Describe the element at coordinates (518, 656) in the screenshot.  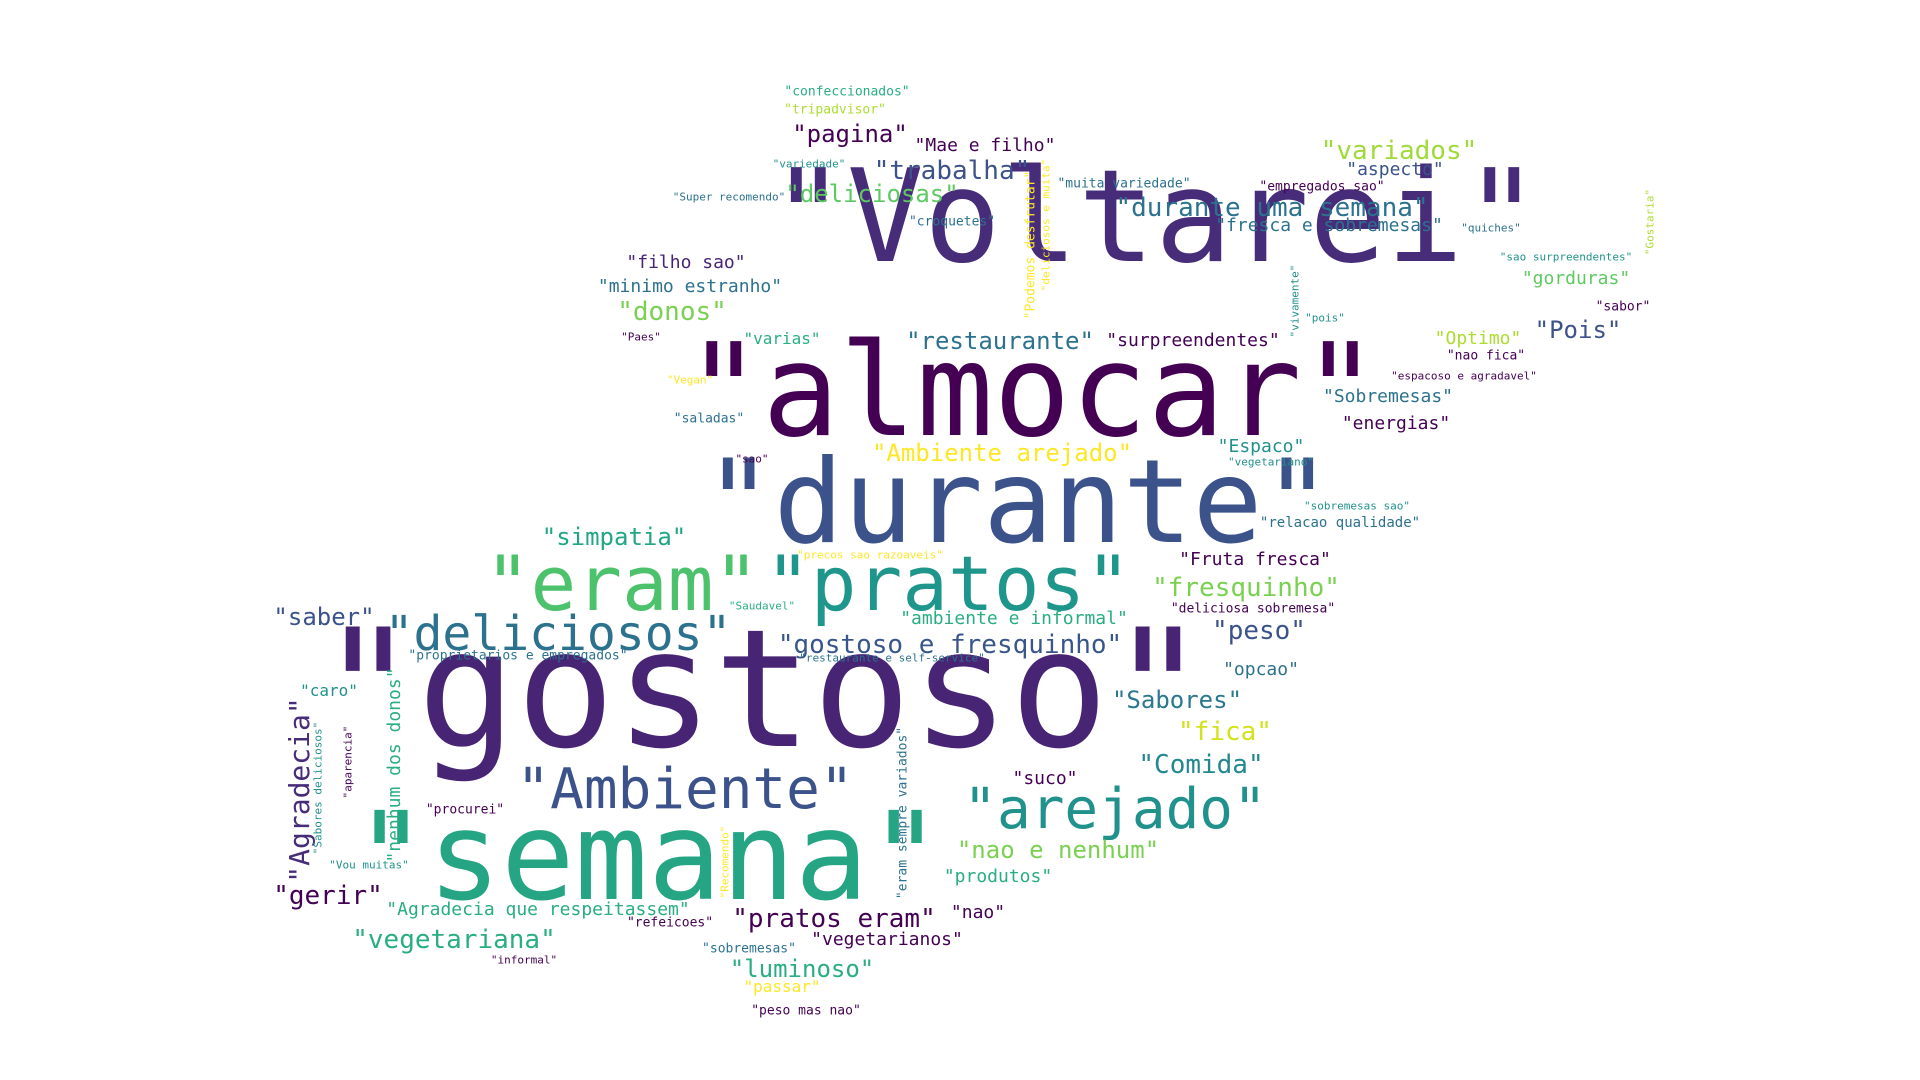
I see `word-proprietarios-e-empregados: "proprietarios e empregados"` at that location.